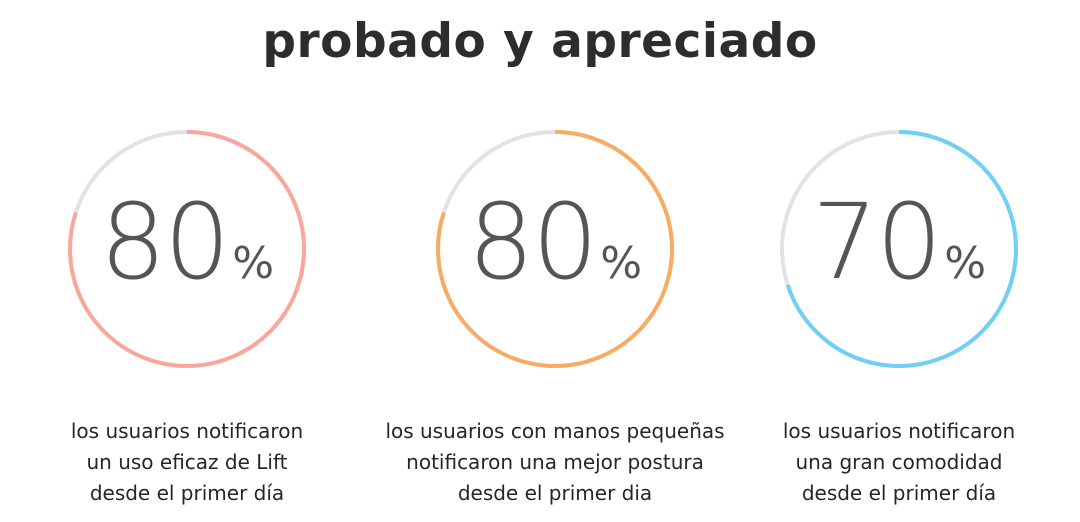  I want to click on progress-ring-3: 70%, so click(899, 249).